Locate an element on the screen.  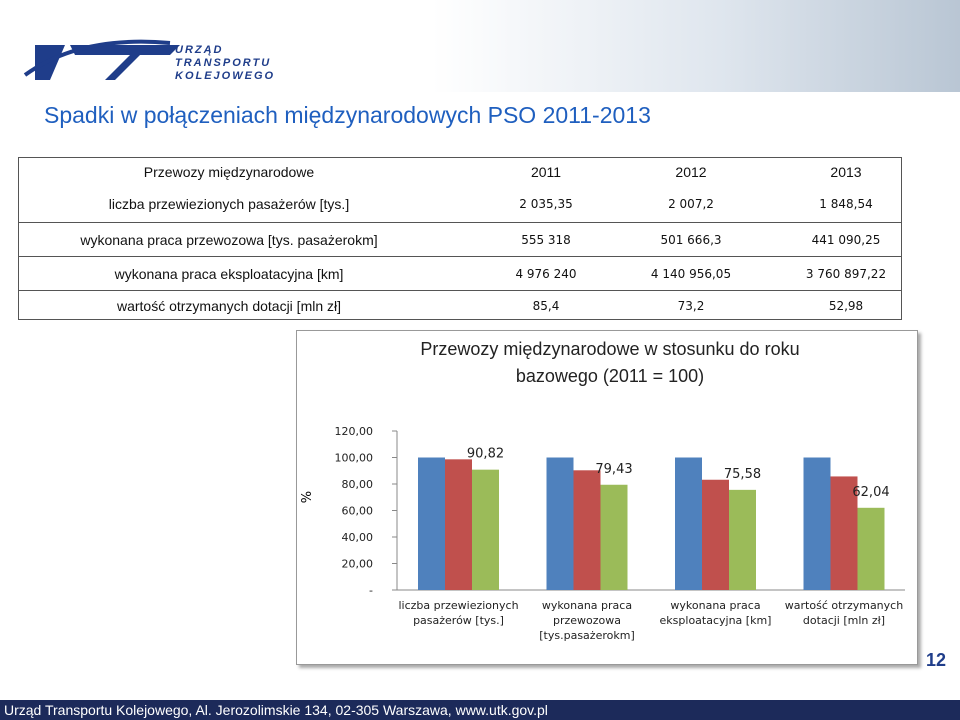
cell: 3 760 897,22 is located at coordinates (846, 274).